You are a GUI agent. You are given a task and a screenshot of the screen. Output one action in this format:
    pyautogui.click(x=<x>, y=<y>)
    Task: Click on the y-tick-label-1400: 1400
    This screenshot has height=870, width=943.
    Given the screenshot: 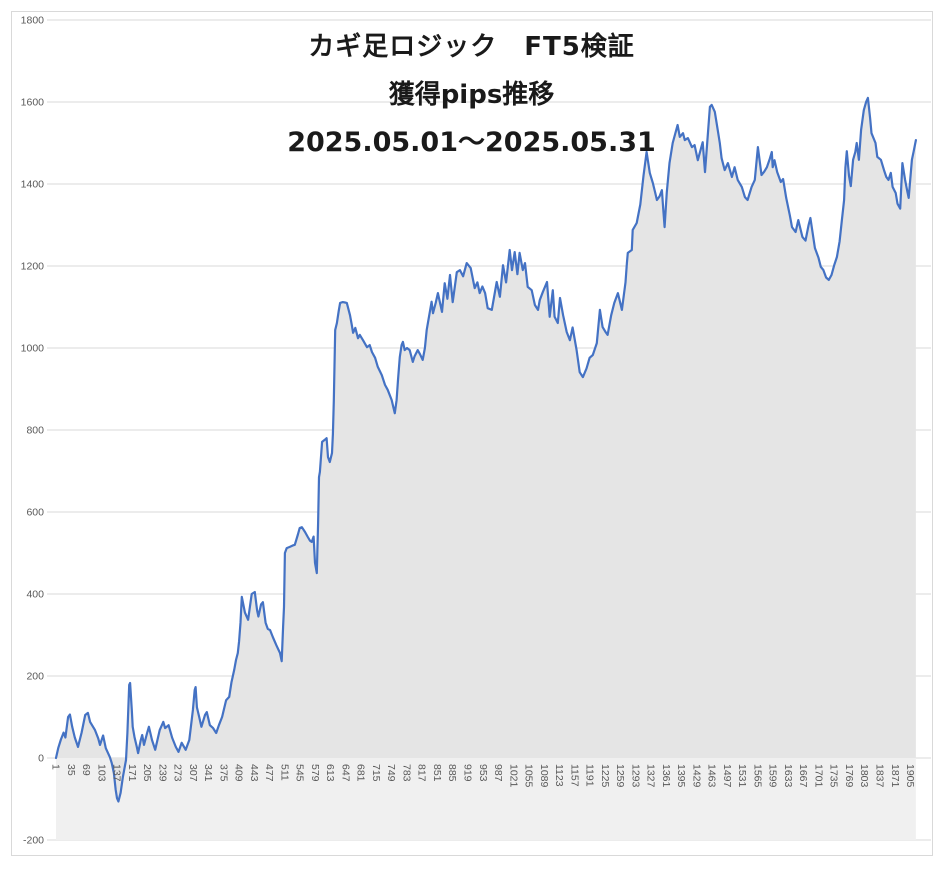 What is the action you would take?
    pyautogui.click(x=33, y=185)
    